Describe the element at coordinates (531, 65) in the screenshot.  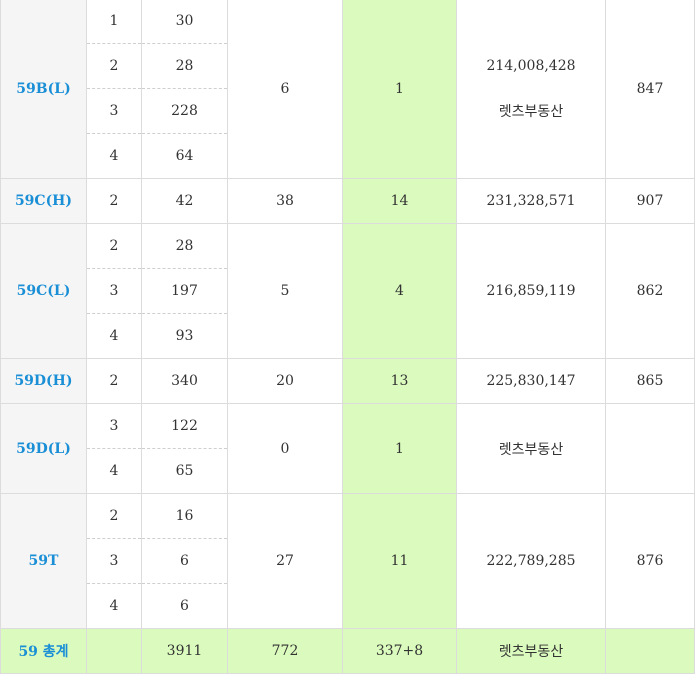
I see `price-value: 214,008,428` at that location.